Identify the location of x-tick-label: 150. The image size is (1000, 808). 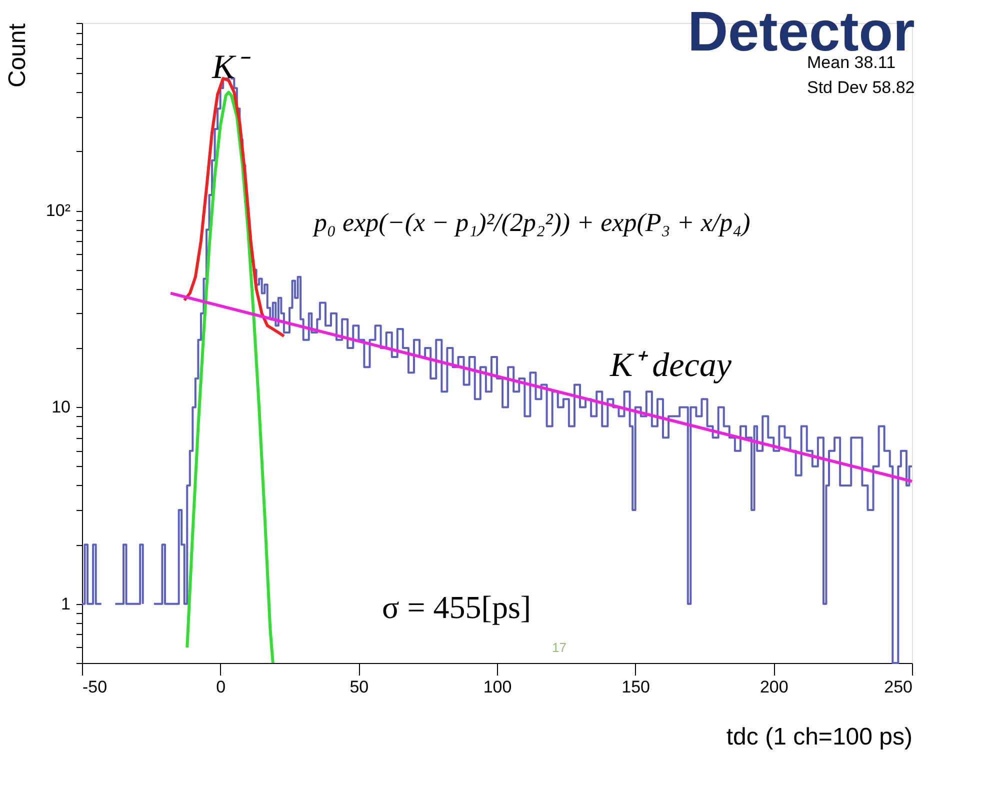
(636, 687).